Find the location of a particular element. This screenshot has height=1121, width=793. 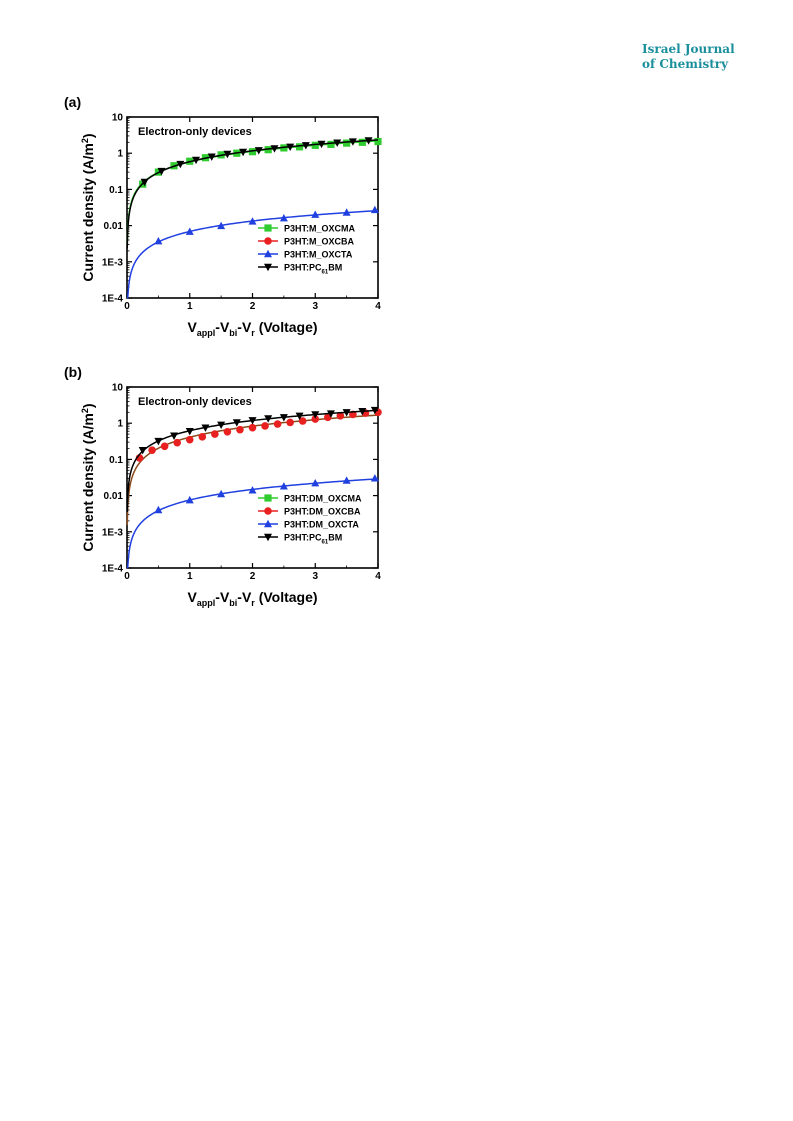

y-tick-label: 0.01 is located at coordinates (114, 496).